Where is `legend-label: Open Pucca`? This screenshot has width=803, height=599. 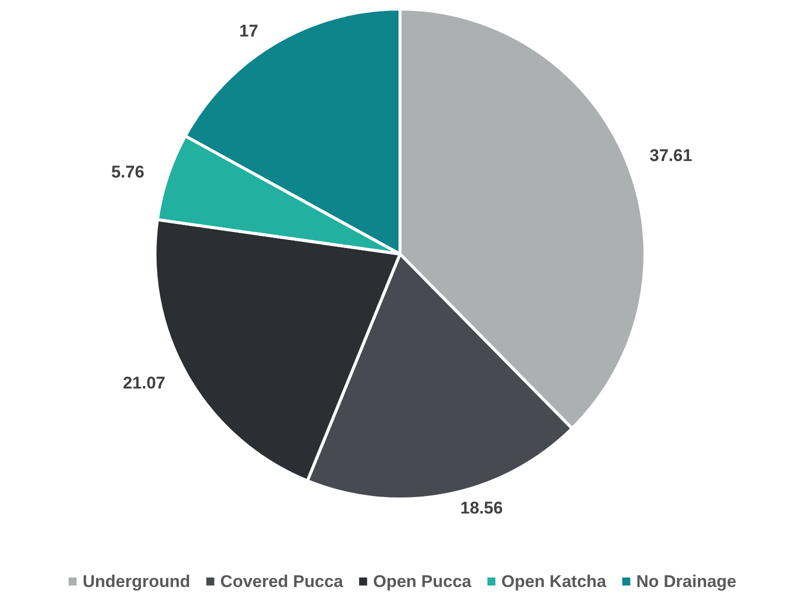
legend-label: Open Pucca is located at coordinates (422, 581).